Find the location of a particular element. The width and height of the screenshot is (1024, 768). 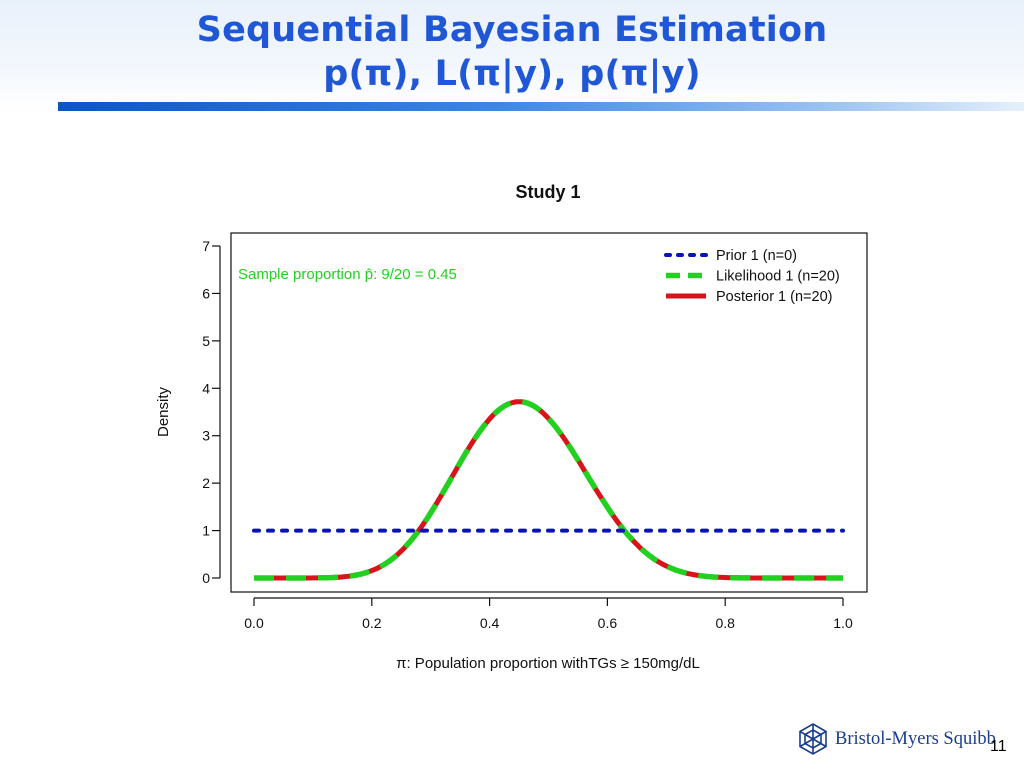

slide-title-line1: Sequential Bayesian Estimation is located at coordinates (512, 30).